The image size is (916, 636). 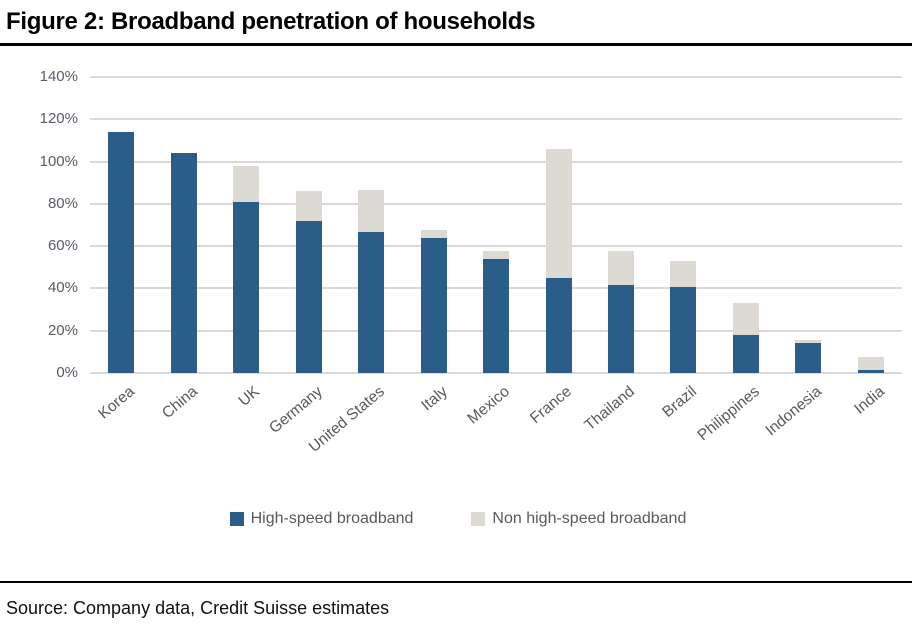 I want to click on legend-item-high-speed: High-speed broadband, so click(x=321, y=519).